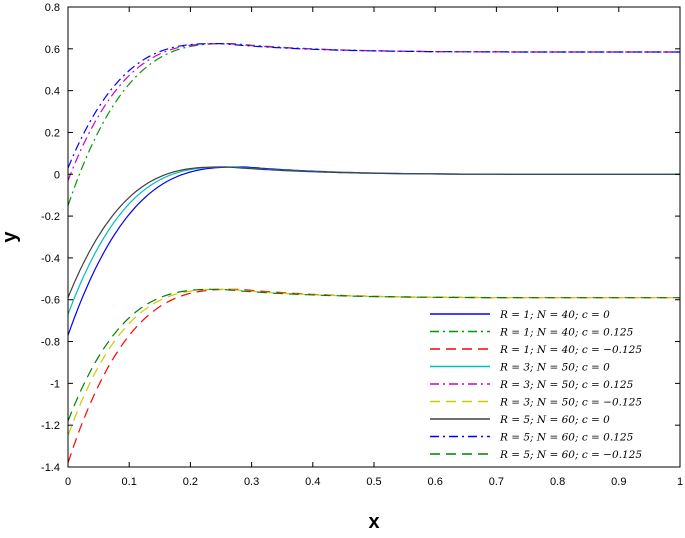 The image size is (685, 538). I want to click on legend-label-5: R = 3; N = 50; c = 0.125, so click(566, 385).